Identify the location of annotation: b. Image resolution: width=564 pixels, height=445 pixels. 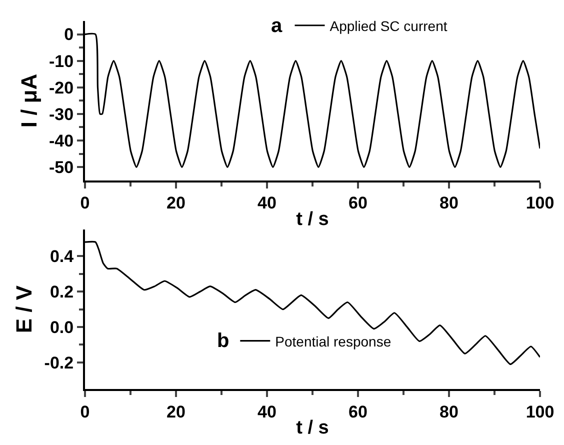
(223, 341).